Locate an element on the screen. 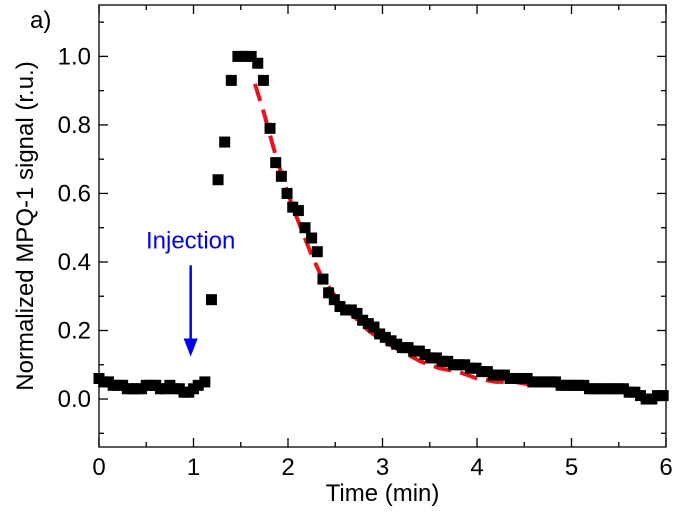  annotation-group: Injection is located at coordinates (190, 292).